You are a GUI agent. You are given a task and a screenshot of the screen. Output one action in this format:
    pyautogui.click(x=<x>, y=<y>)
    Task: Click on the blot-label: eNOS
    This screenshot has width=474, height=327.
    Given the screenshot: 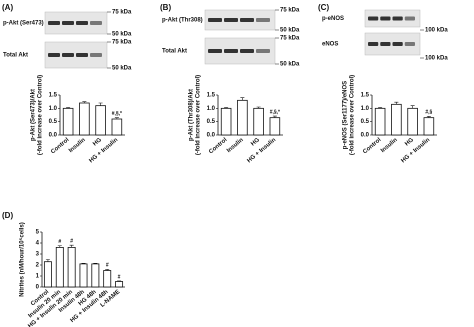 What is the action you would take?
    pyautogui.click(x=330, y=45)
    